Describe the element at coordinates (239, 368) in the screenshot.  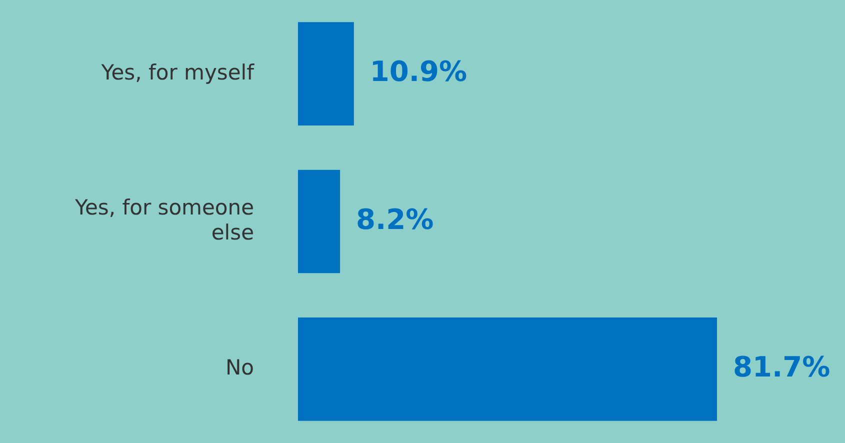
I see `y-tick-label: No` at that location.